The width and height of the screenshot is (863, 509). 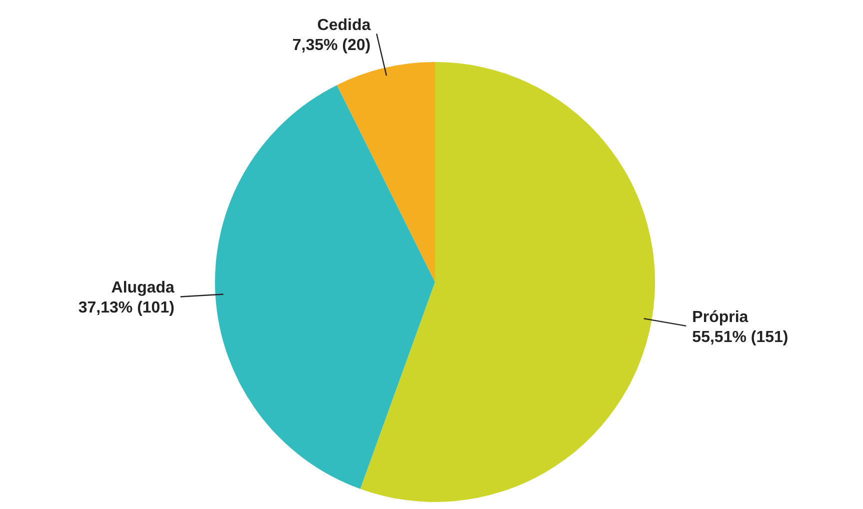 I want to click on slice-label: Alugada, so click(x=143, y=288).